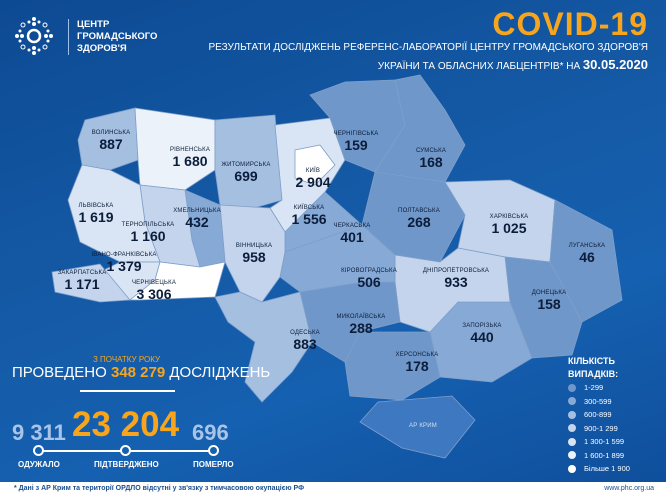 The image size is (666, 500). I want to click on legend-item: 1 300-1 599, so click(599, 442).